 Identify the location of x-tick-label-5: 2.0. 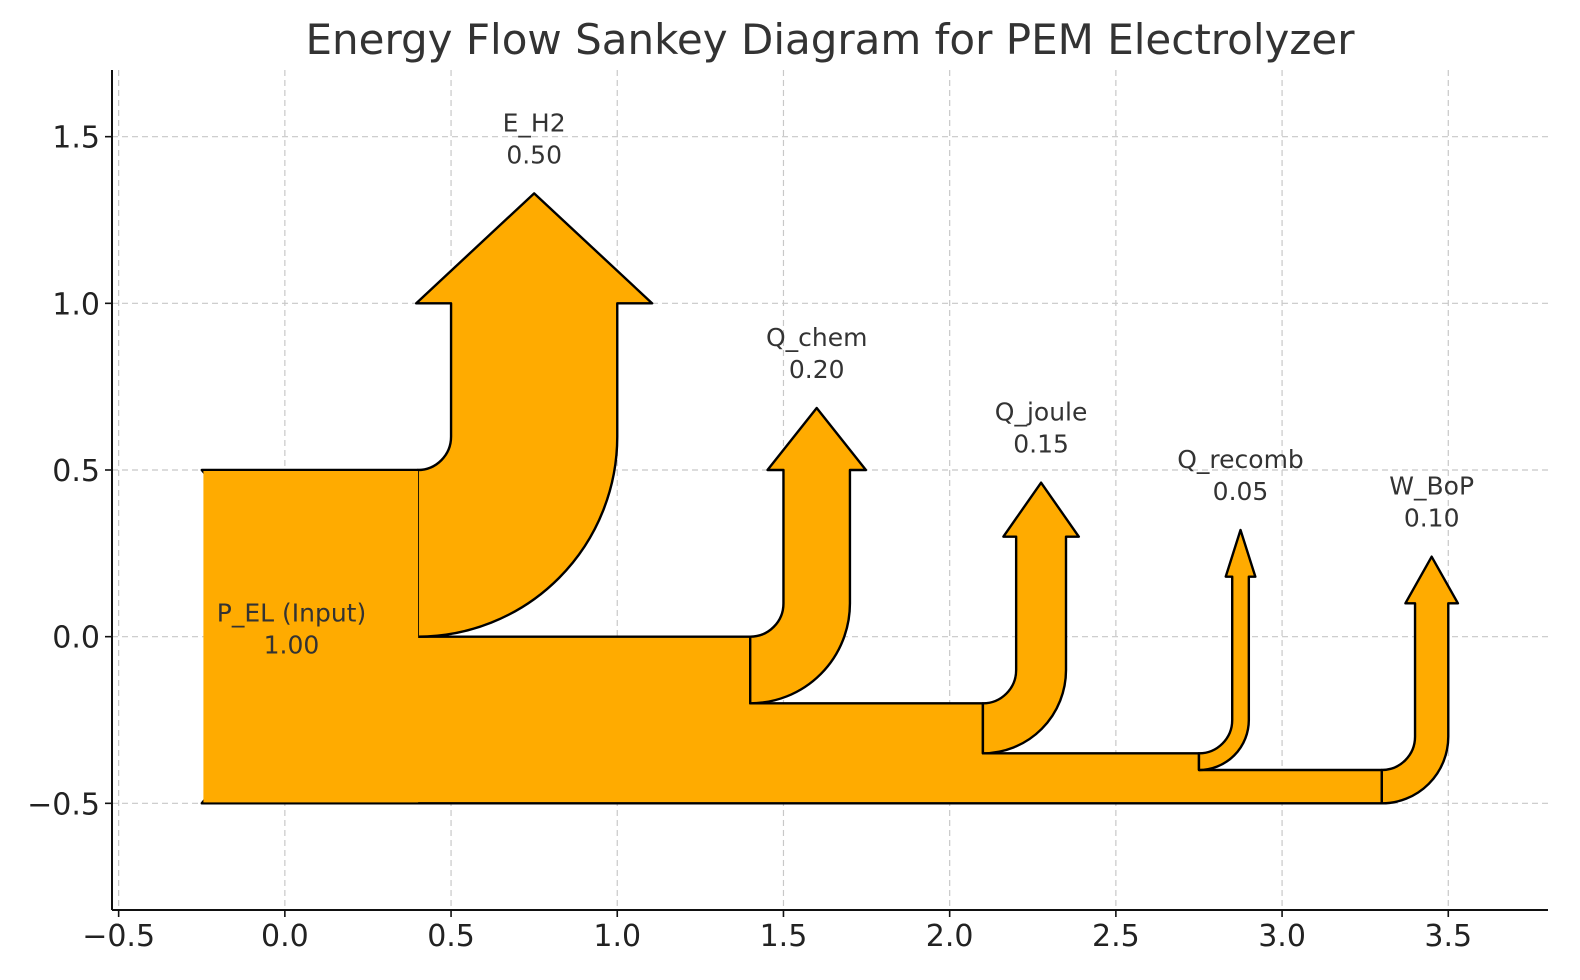
(950, 936).